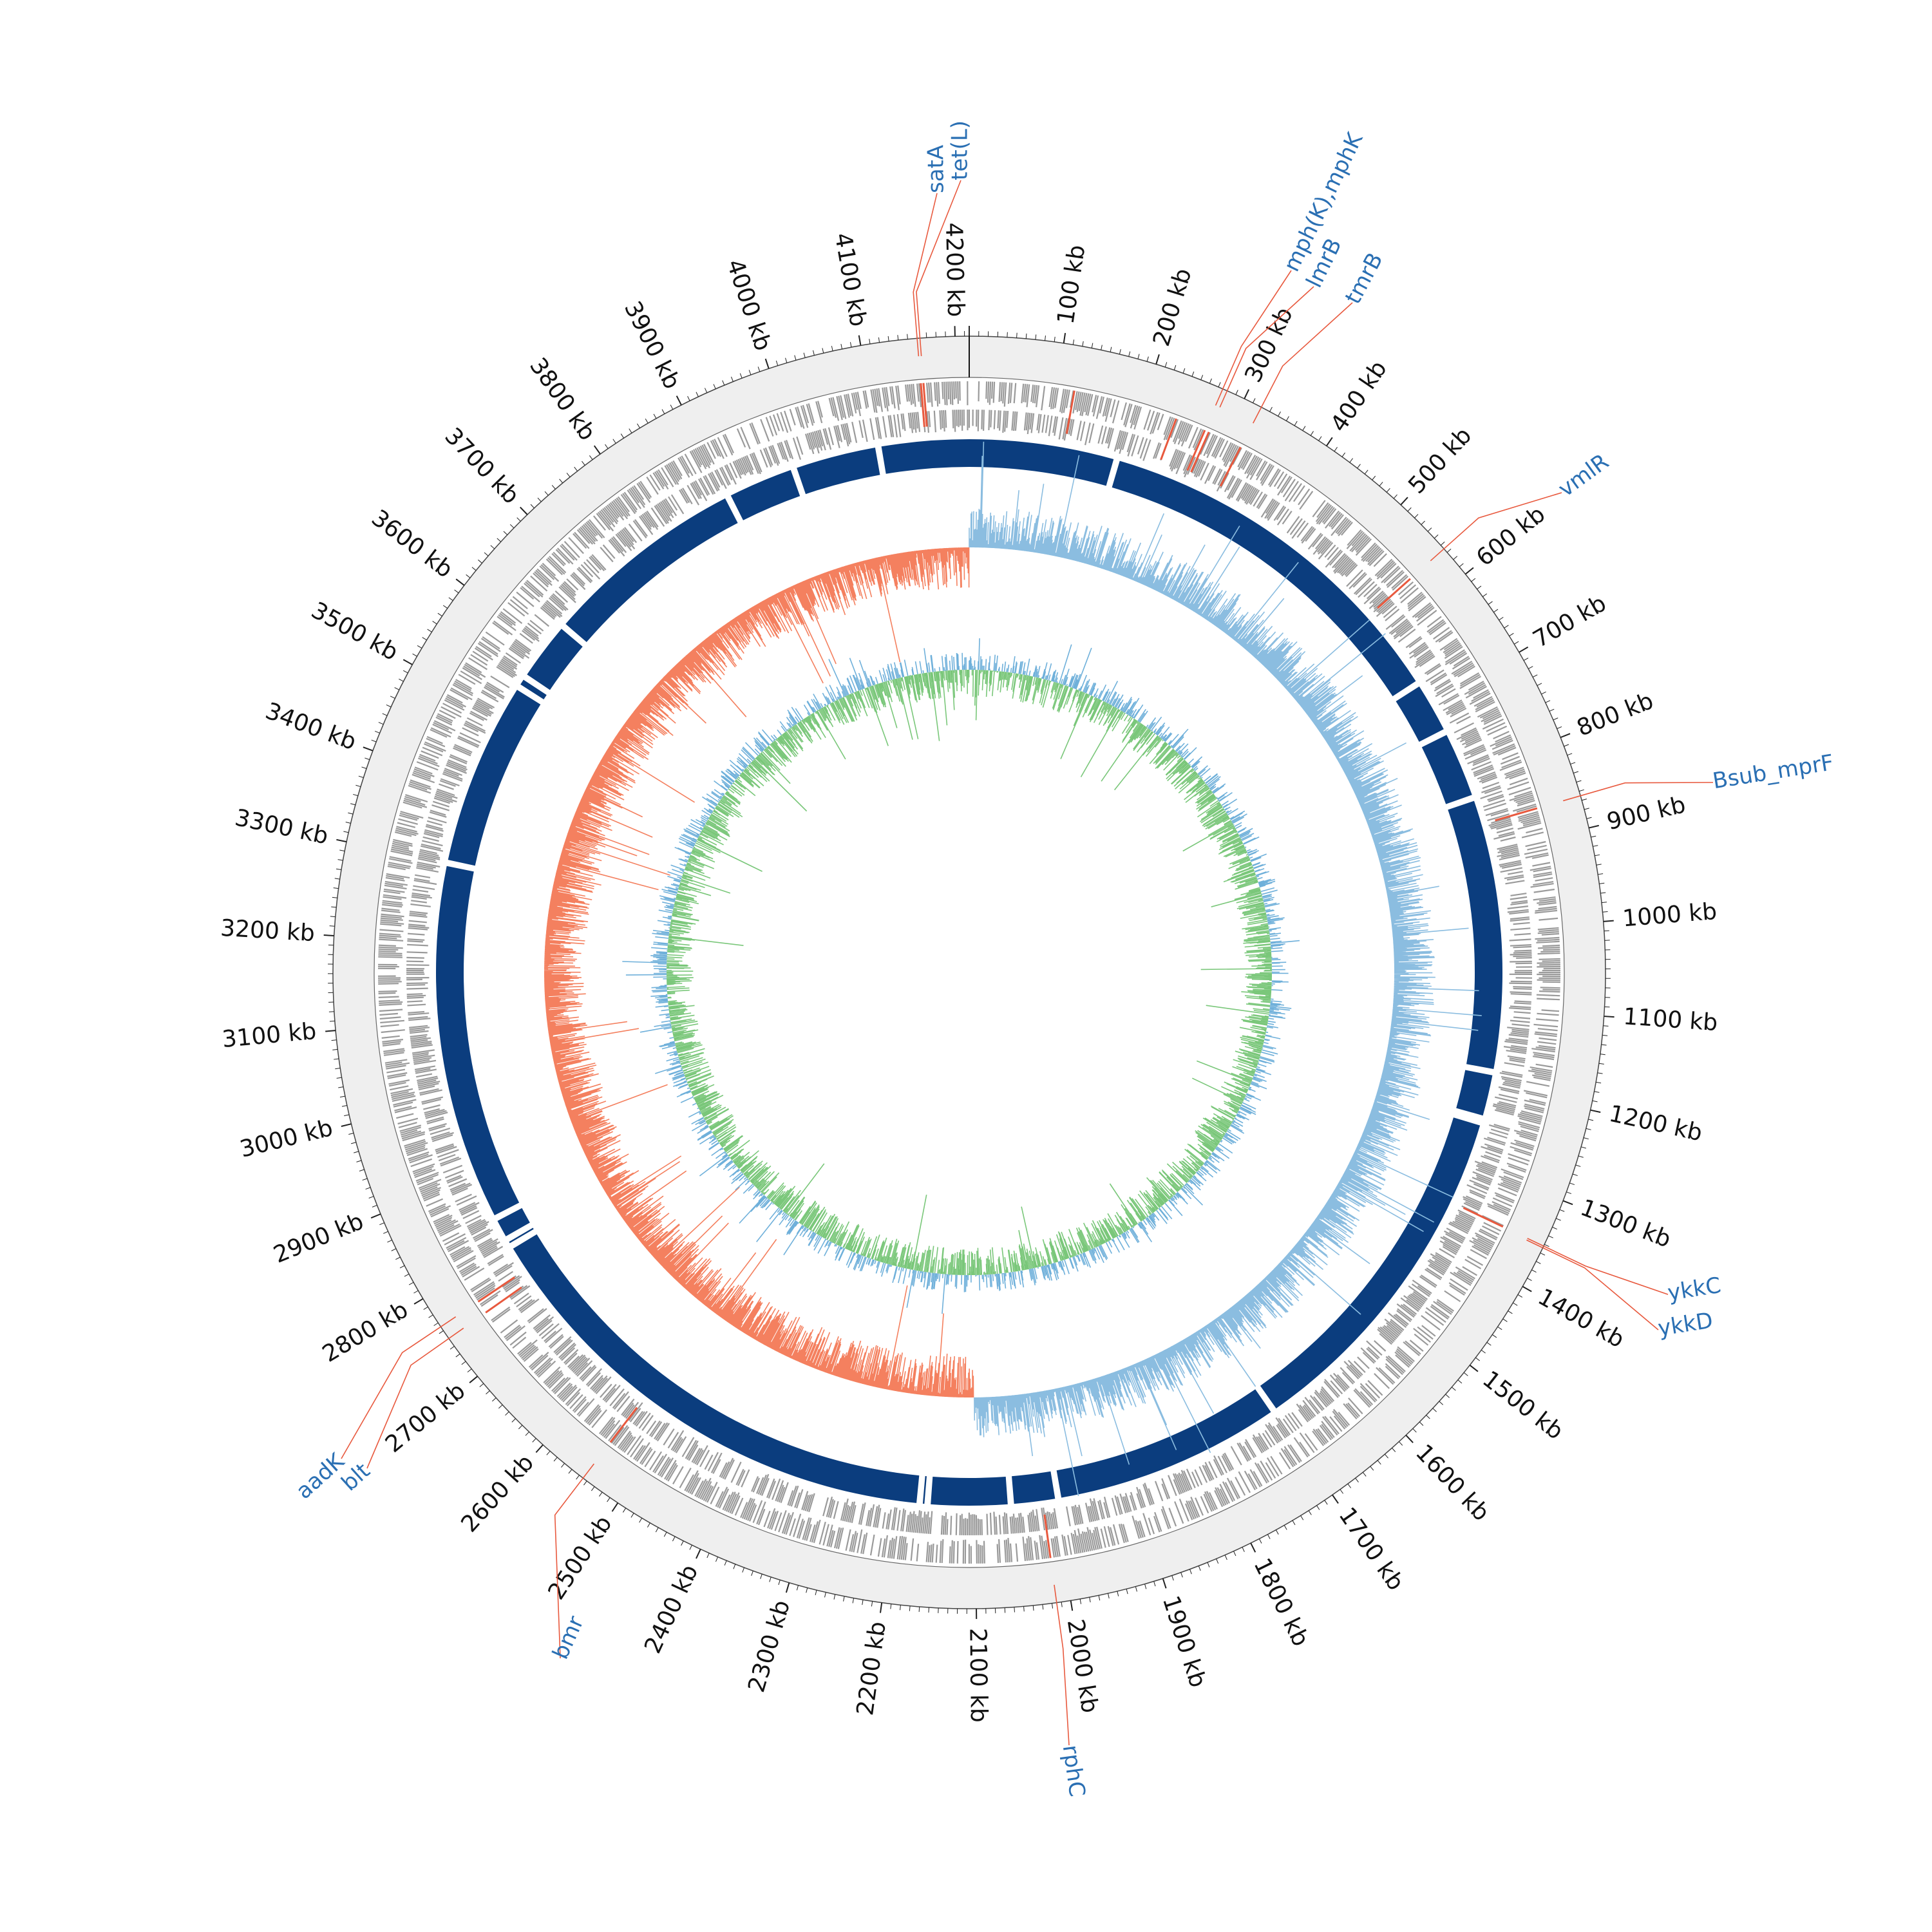  I want to click on tick-label: 2400 kb, so click(671, 1609).